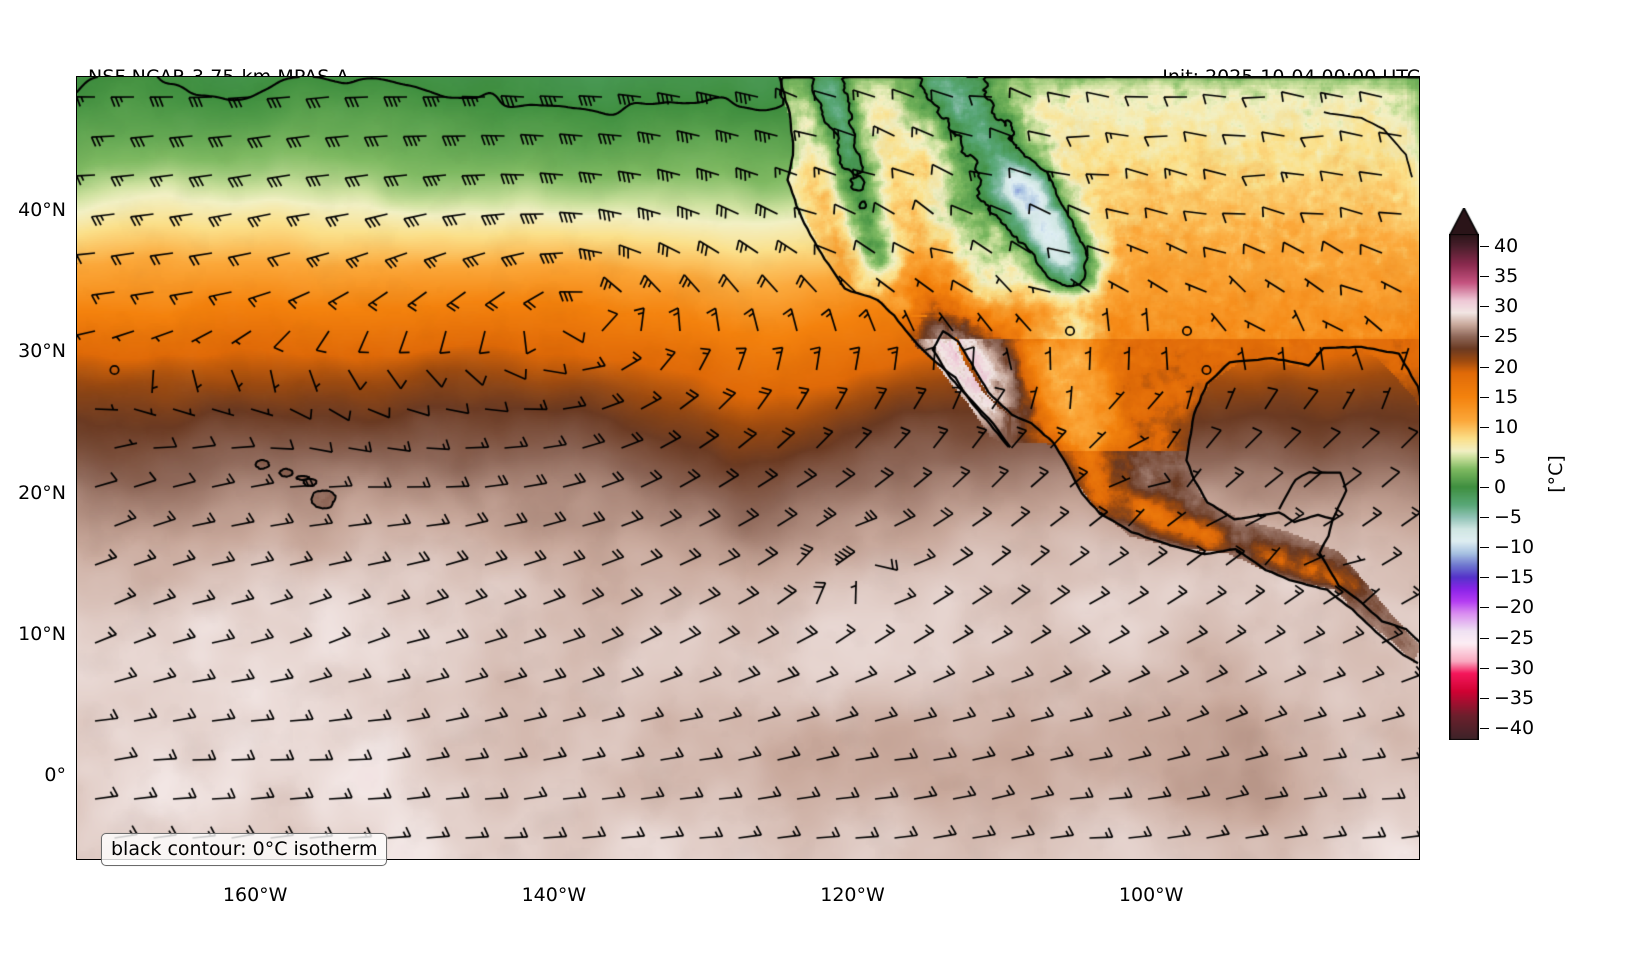 The image size is (1638, 964). Describe the element at coordinates (1464, 221) in the screenshot. I see `colorbar-extend-top` at that location.